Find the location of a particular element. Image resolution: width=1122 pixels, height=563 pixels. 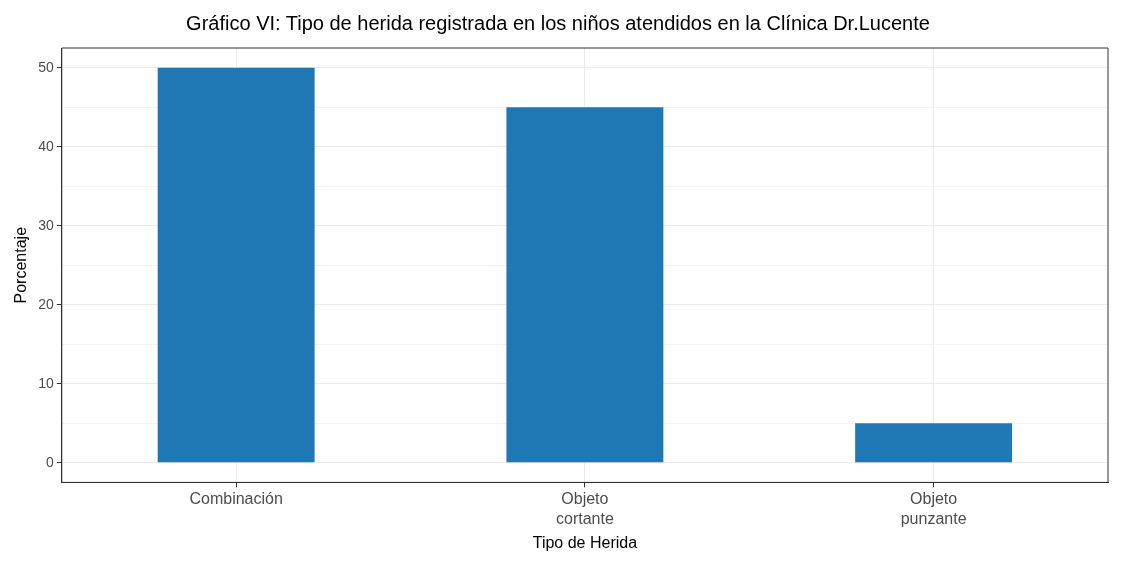

y-tick-label: 40 is located at coordinates (46, 145).